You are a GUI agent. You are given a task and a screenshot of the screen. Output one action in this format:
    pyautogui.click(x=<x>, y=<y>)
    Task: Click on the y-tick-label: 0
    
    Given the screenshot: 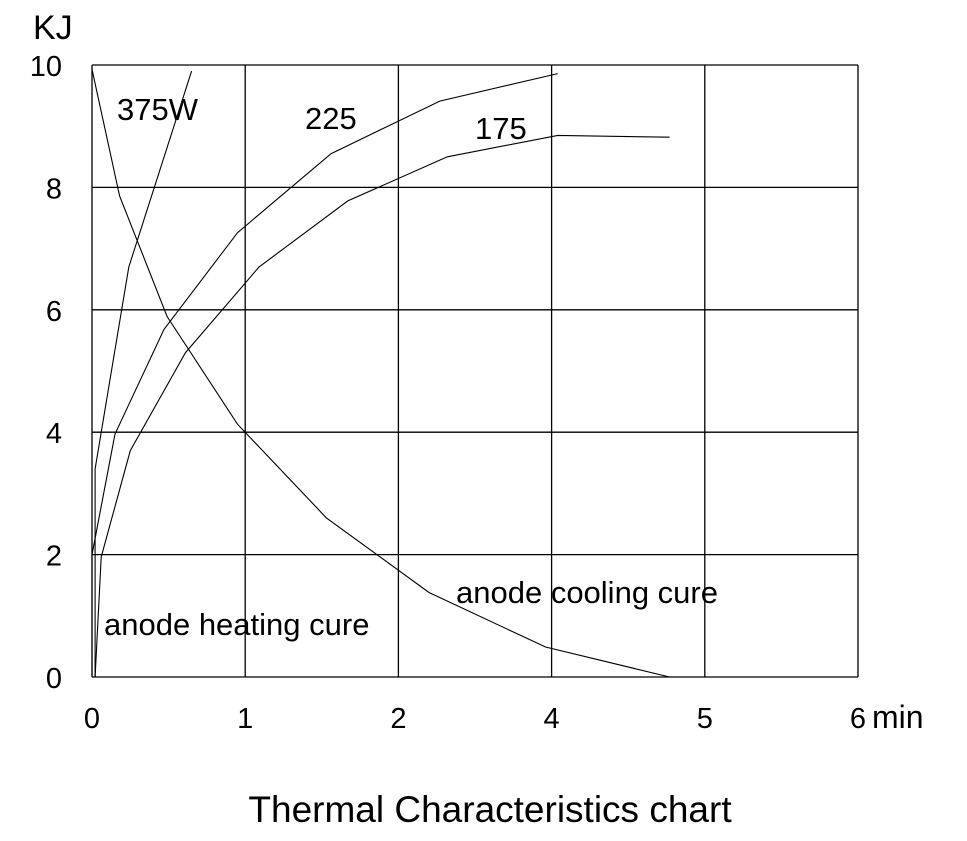 What is the action you would take?
    pyautogui.click(x=54, y=679)
    